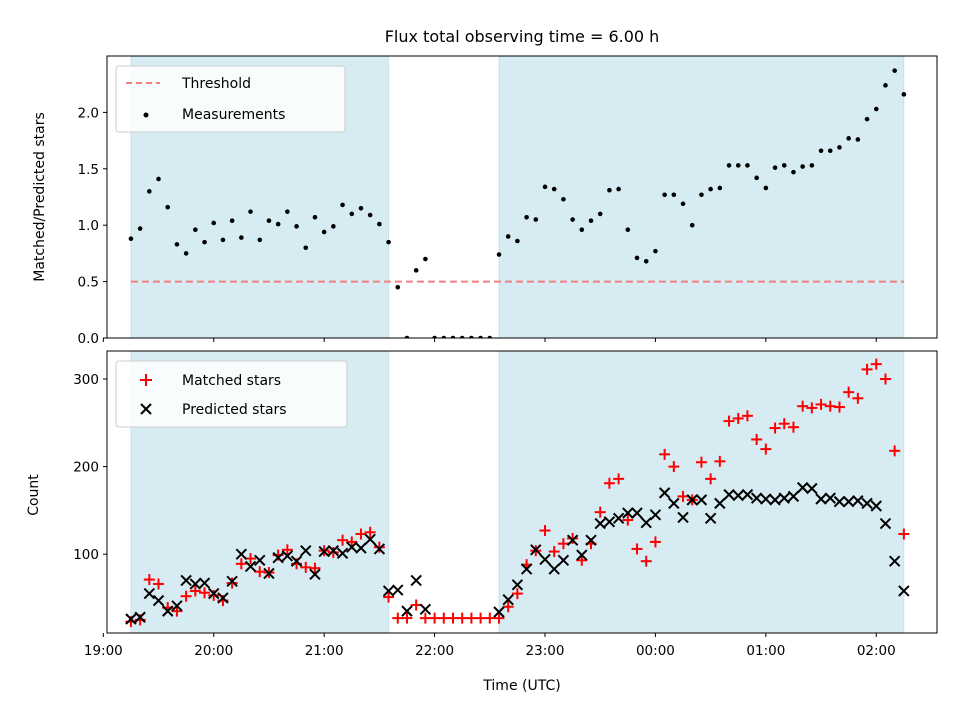  What do you see at coordinates (86, 468) in the screenshot?
I see `ytick-label-bottom-1: 200` at bounding box center [86, 468].